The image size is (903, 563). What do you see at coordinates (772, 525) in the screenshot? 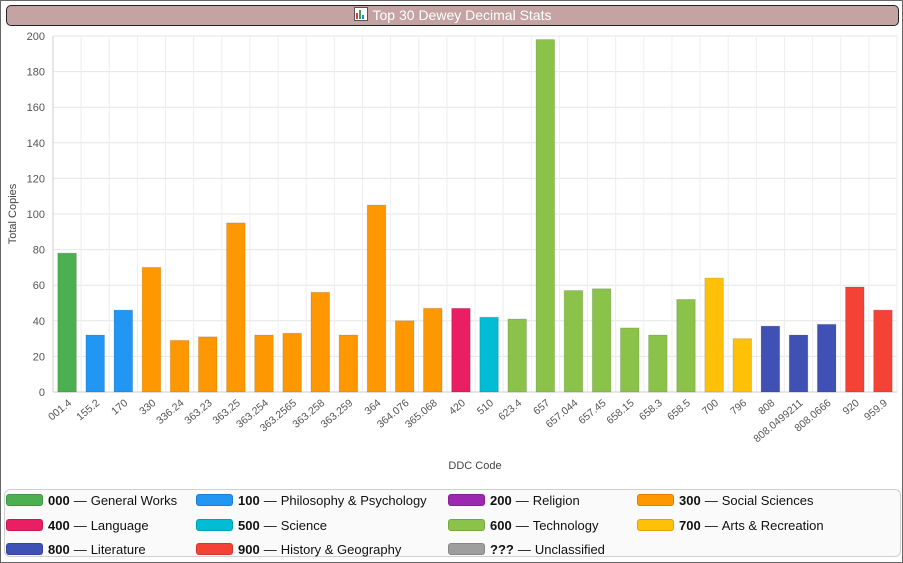
I see `legend-label: Arts & Recreation` at bounding box center [772, 525].